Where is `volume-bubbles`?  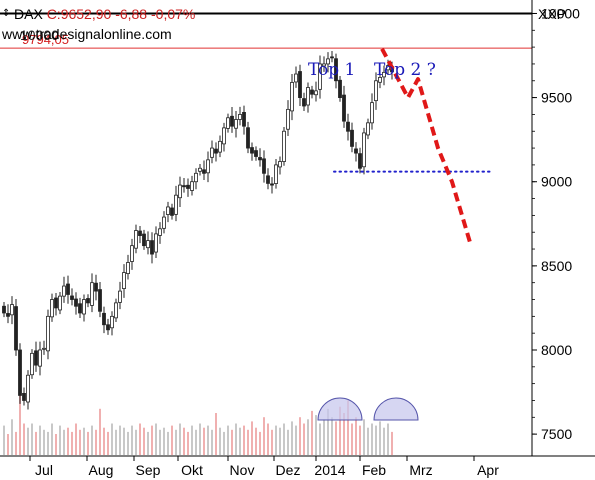 volume-bubbles is located at coordinates (368, 409).